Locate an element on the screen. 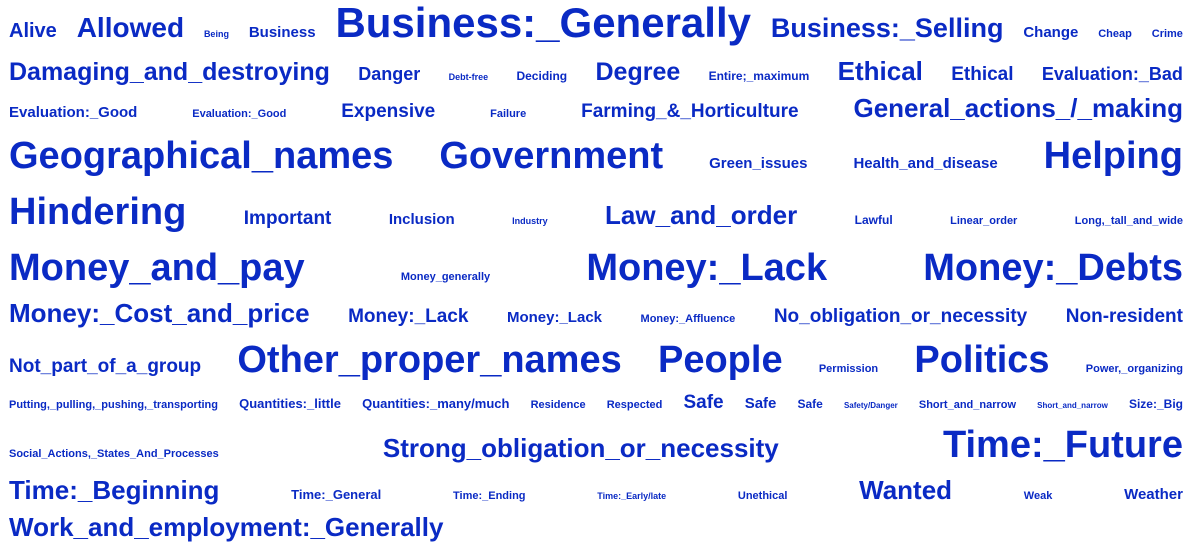 Image resolution: width=1189 pixels, height=545 pixels. cloud-word: Linear_order is located at coordinates (984, 221).